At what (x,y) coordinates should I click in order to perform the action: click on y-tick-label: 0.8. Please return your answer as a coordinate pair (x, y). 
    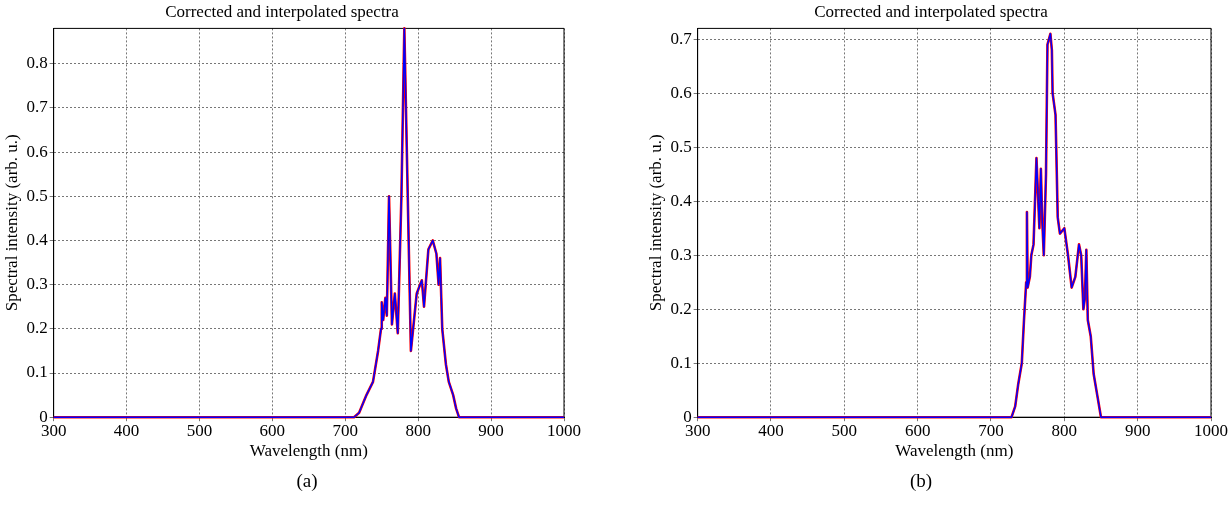
    Looking at the image, I should click on (37, 63).